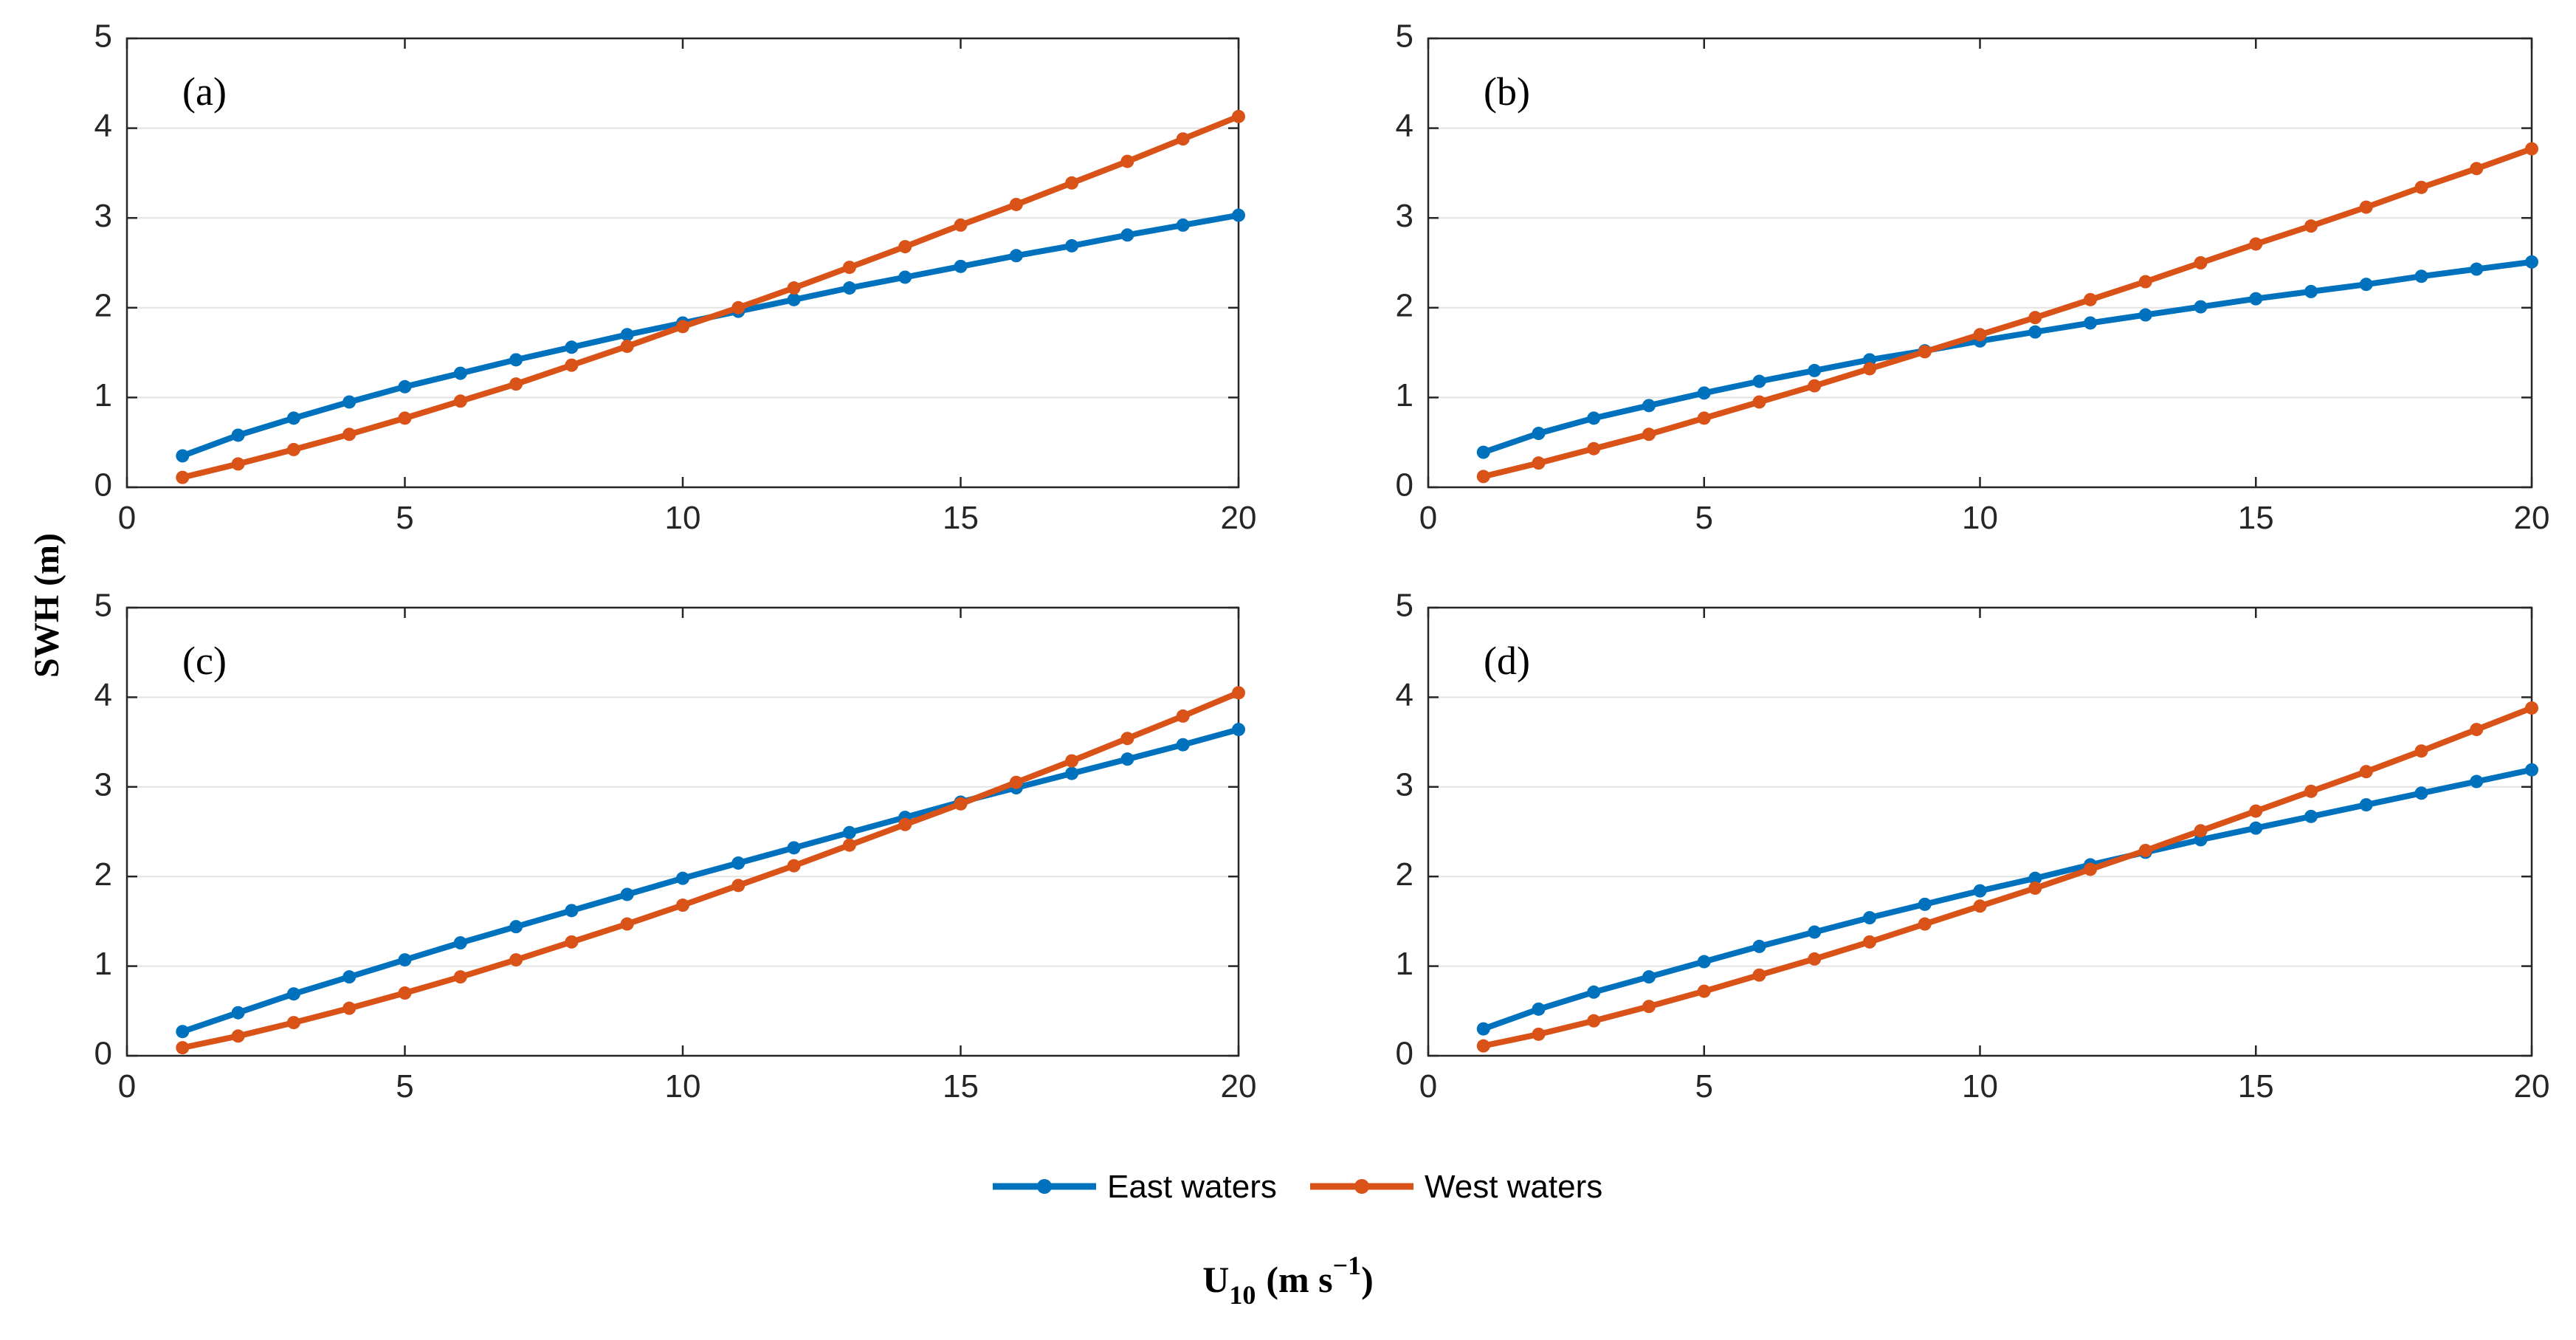  What do you see at coordinates (1405, 875) in the screenshot?
I see `y-tick-label: 2` at bounding box center [1405, 875].